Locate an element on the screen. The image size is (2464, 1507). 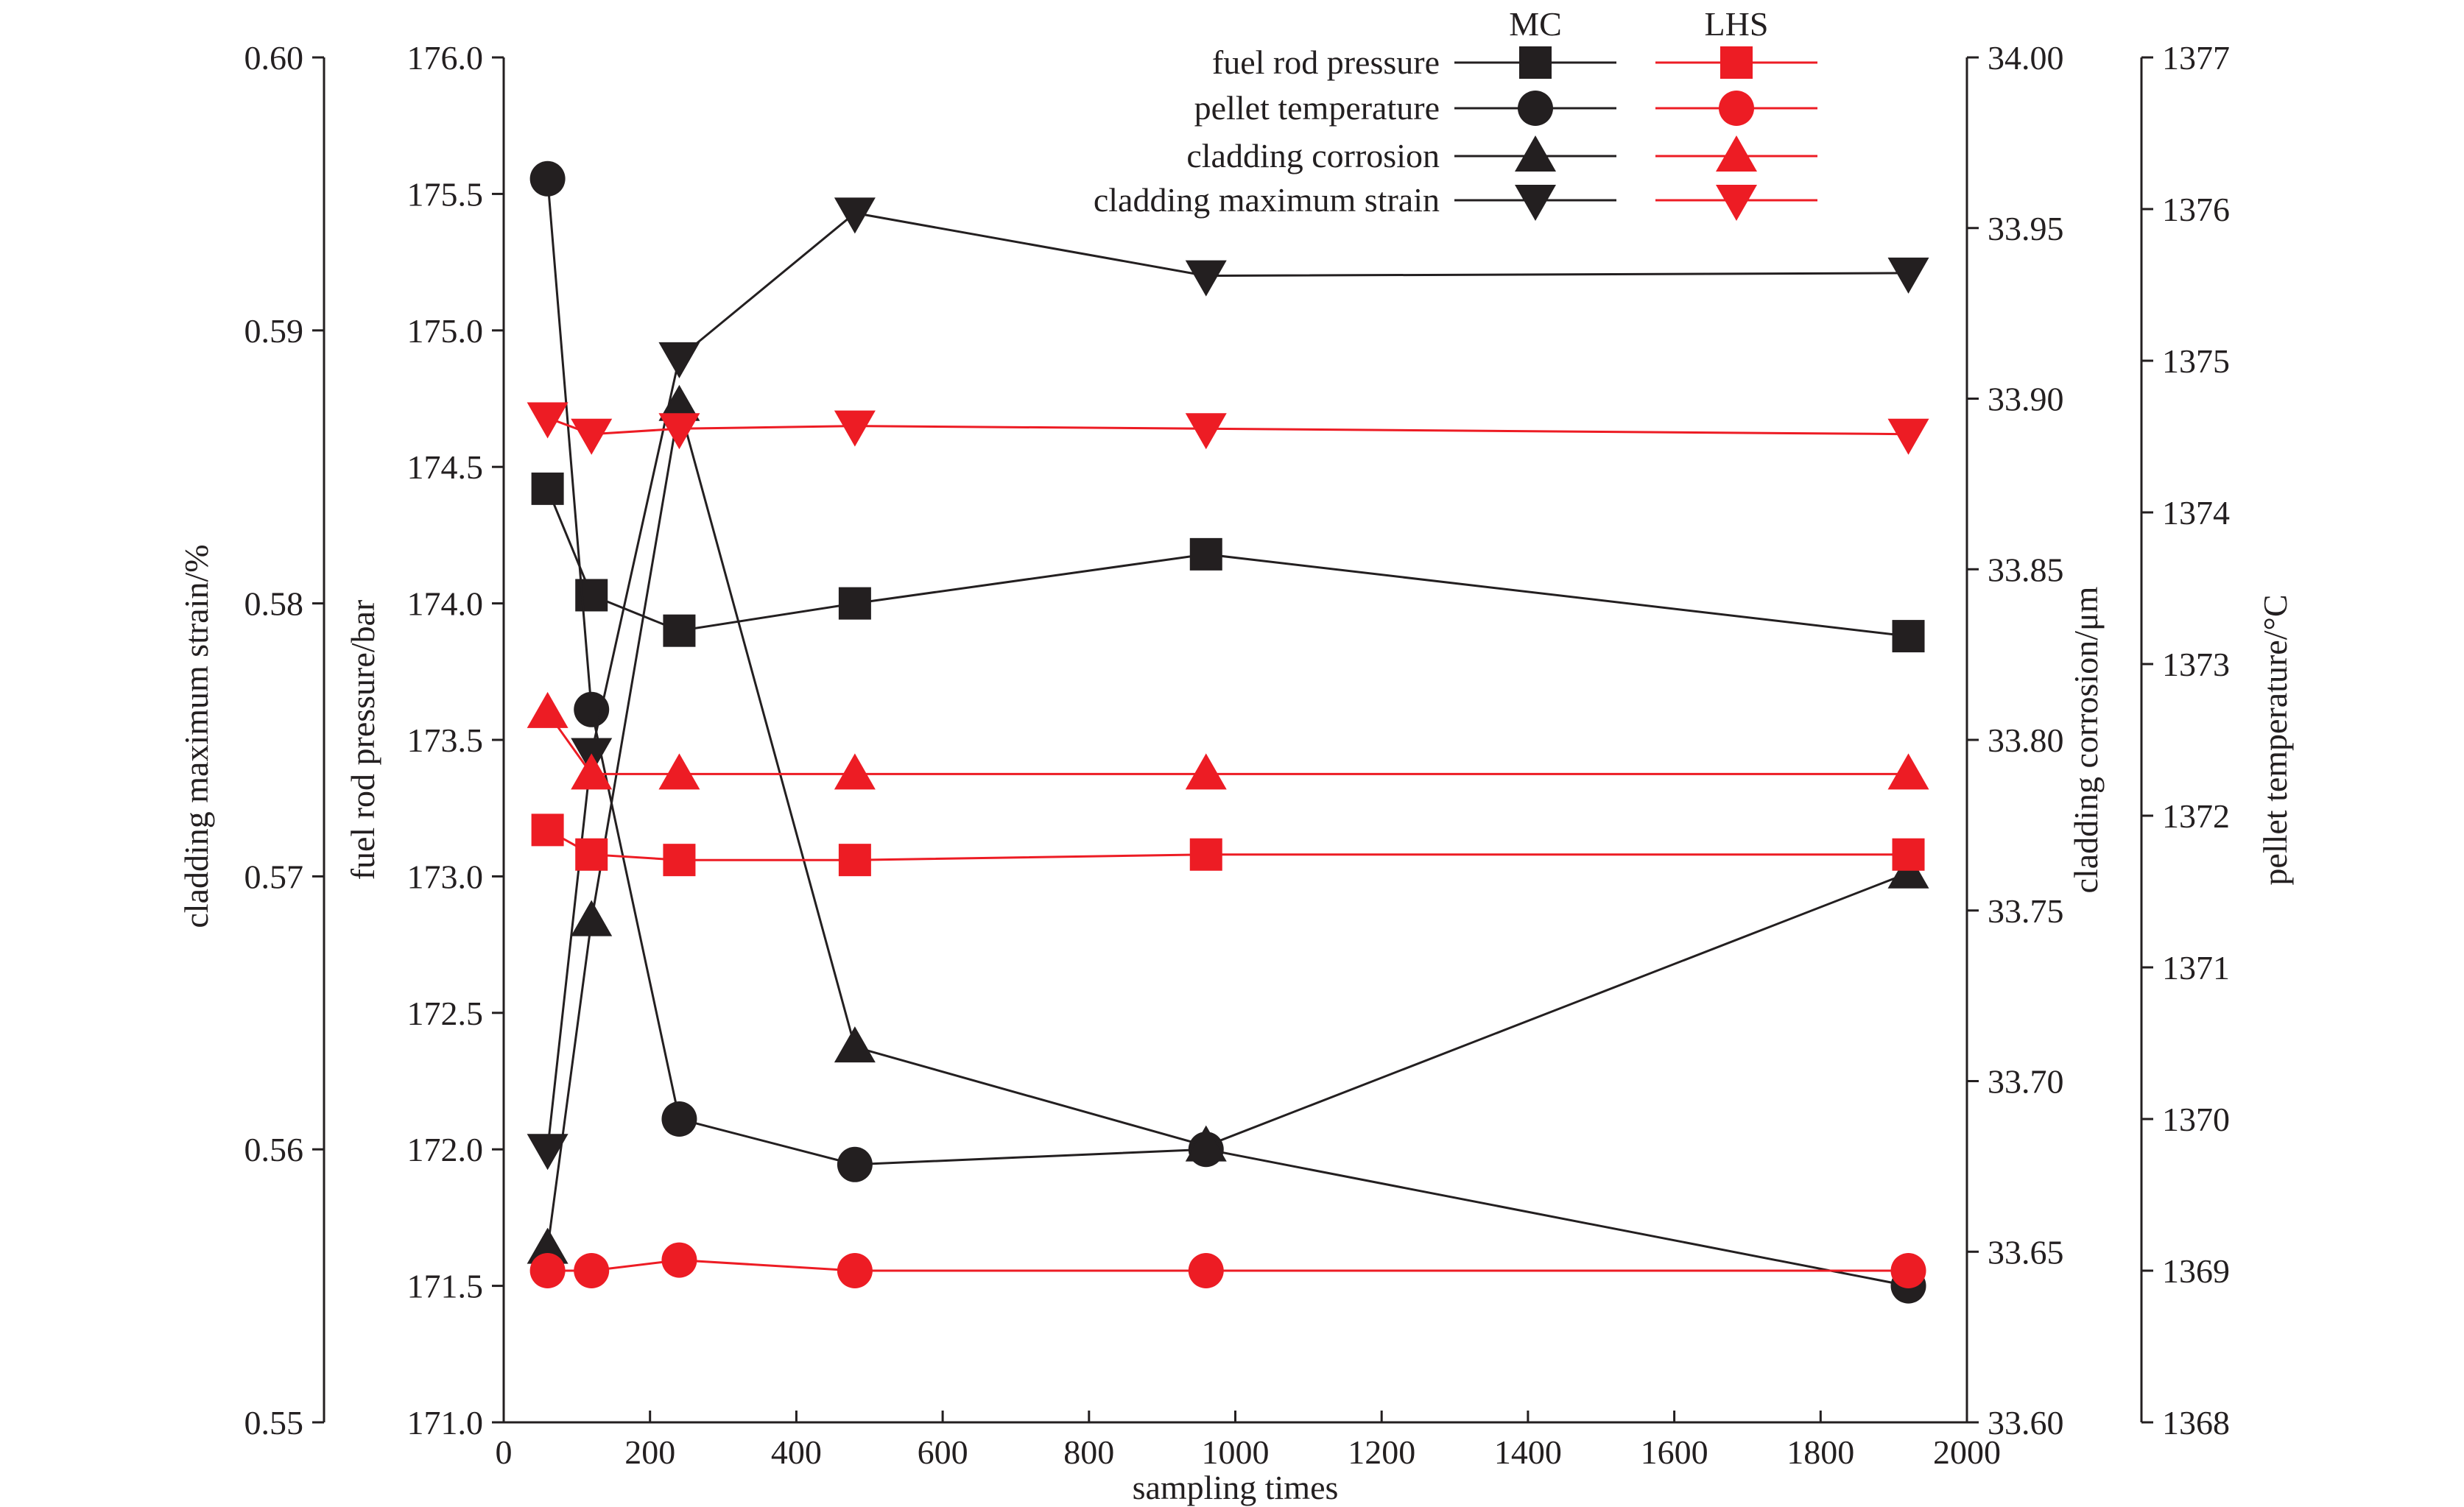
corrosion-tick-label: 33.70 is located at coordinates (2026, 1082).